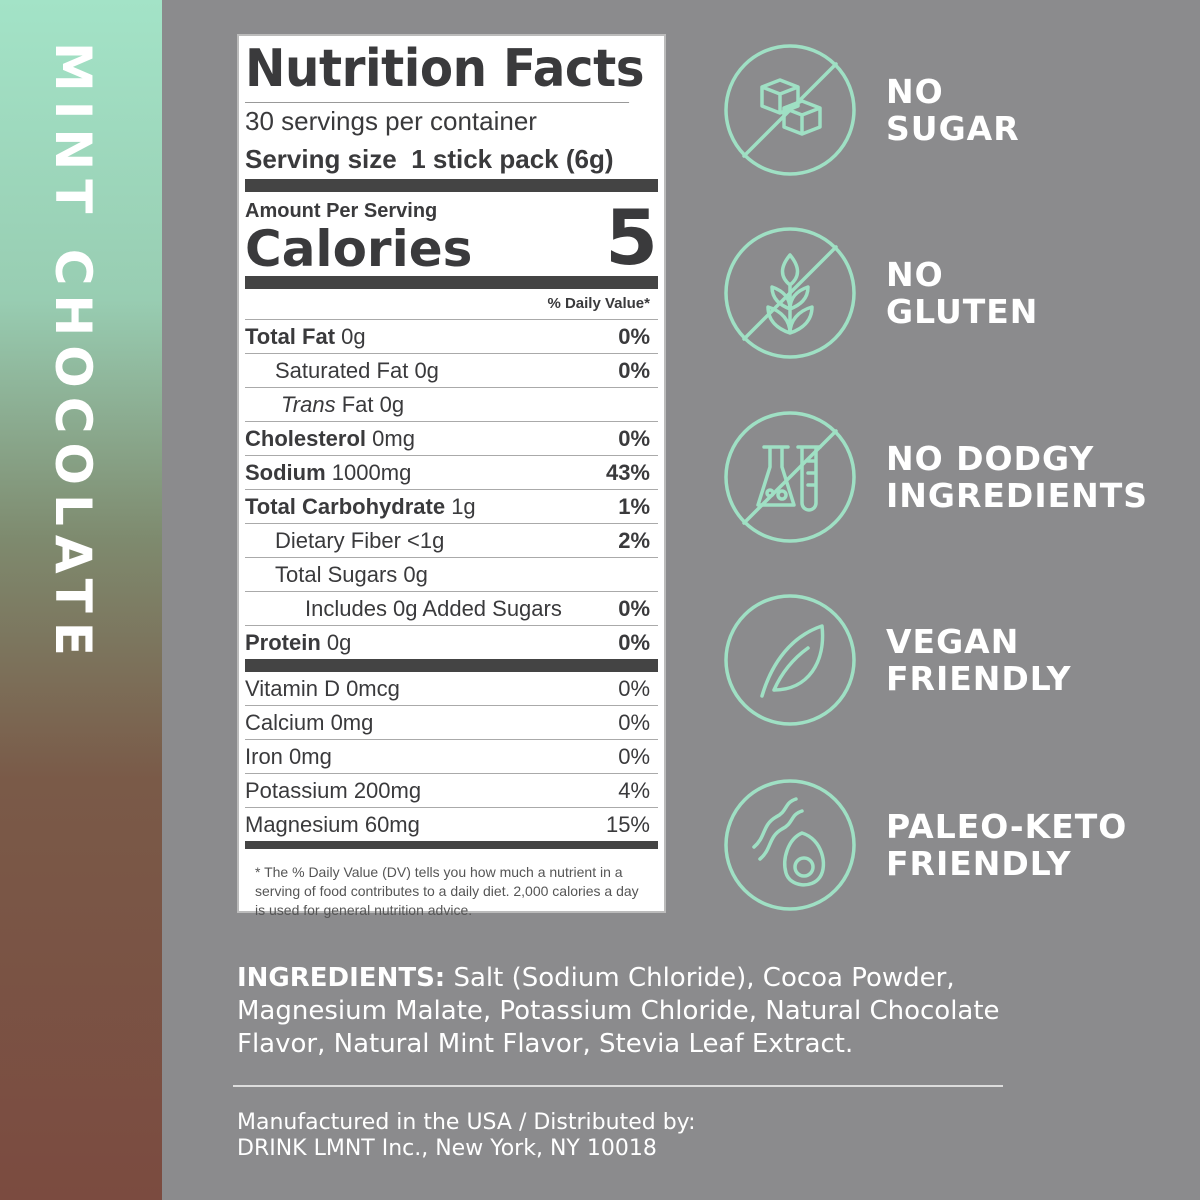  I want to click on nutrient-name: Total Sugars, so click(336, 574).